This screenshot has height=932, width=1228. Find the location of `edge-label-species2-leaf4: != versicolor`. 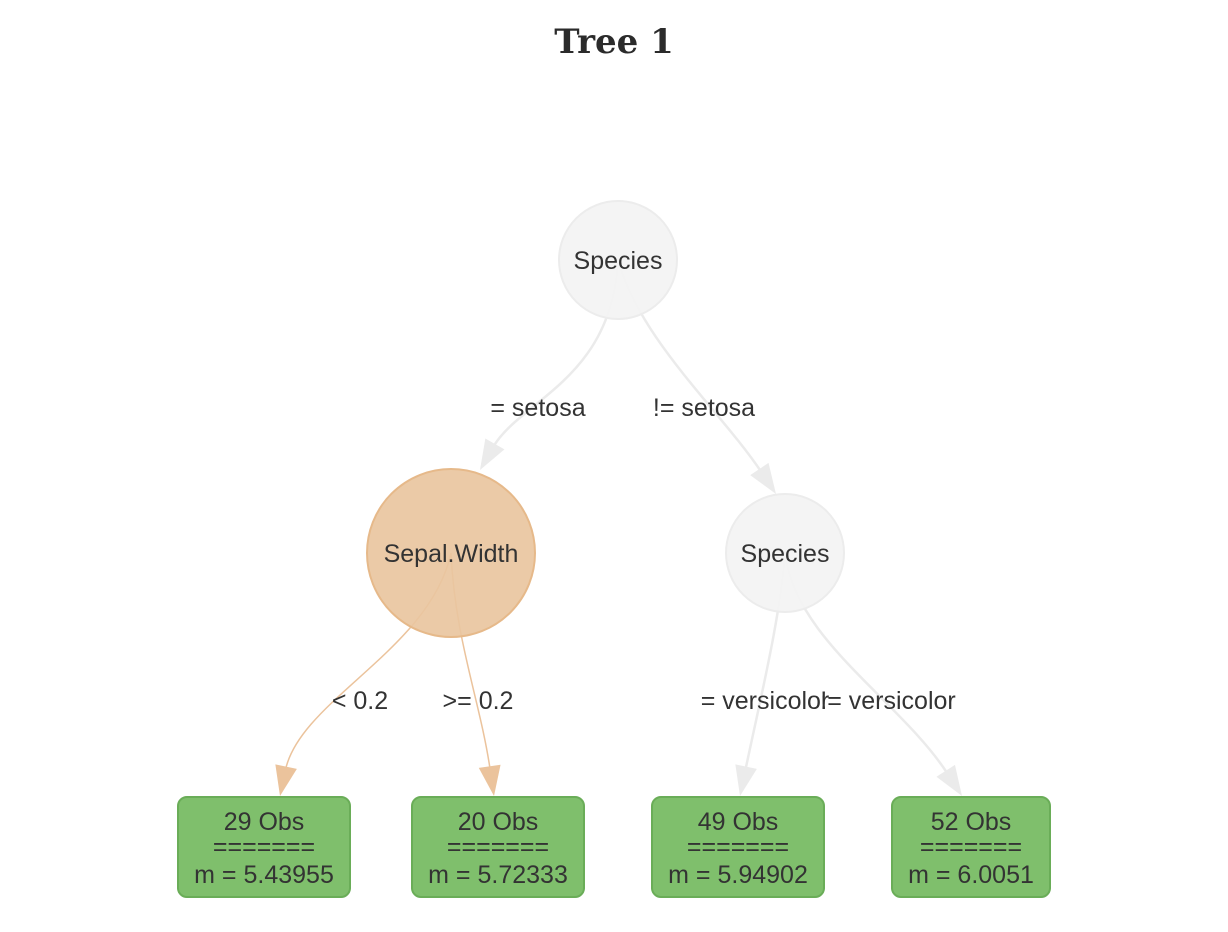

edge-label-species2-leaf4: != versicolor is located at coordinates (887, 701).